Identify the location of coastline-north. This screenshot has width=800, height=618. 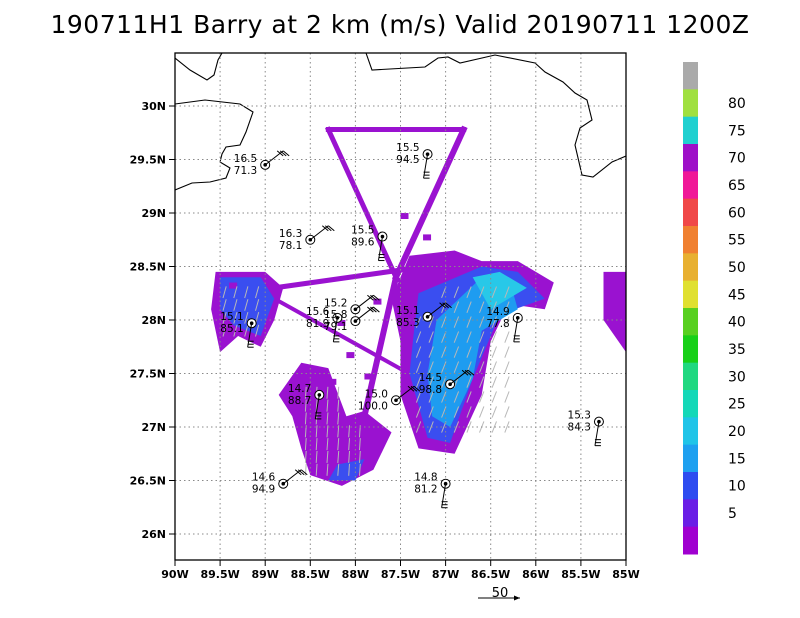
(199, 67).